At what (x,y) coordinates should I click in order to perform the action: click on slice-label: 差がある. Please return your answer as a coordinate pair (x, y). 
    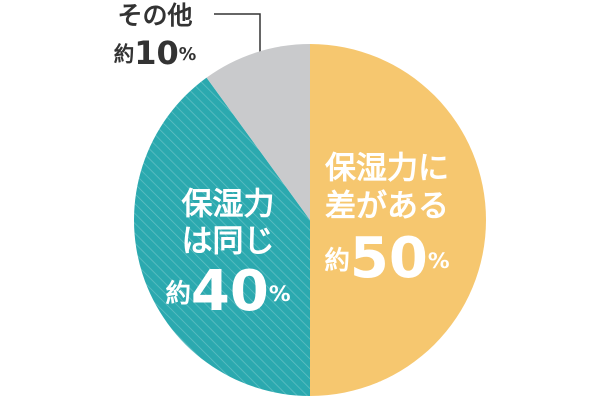
    Looking at the image, I should click on (387, 207).